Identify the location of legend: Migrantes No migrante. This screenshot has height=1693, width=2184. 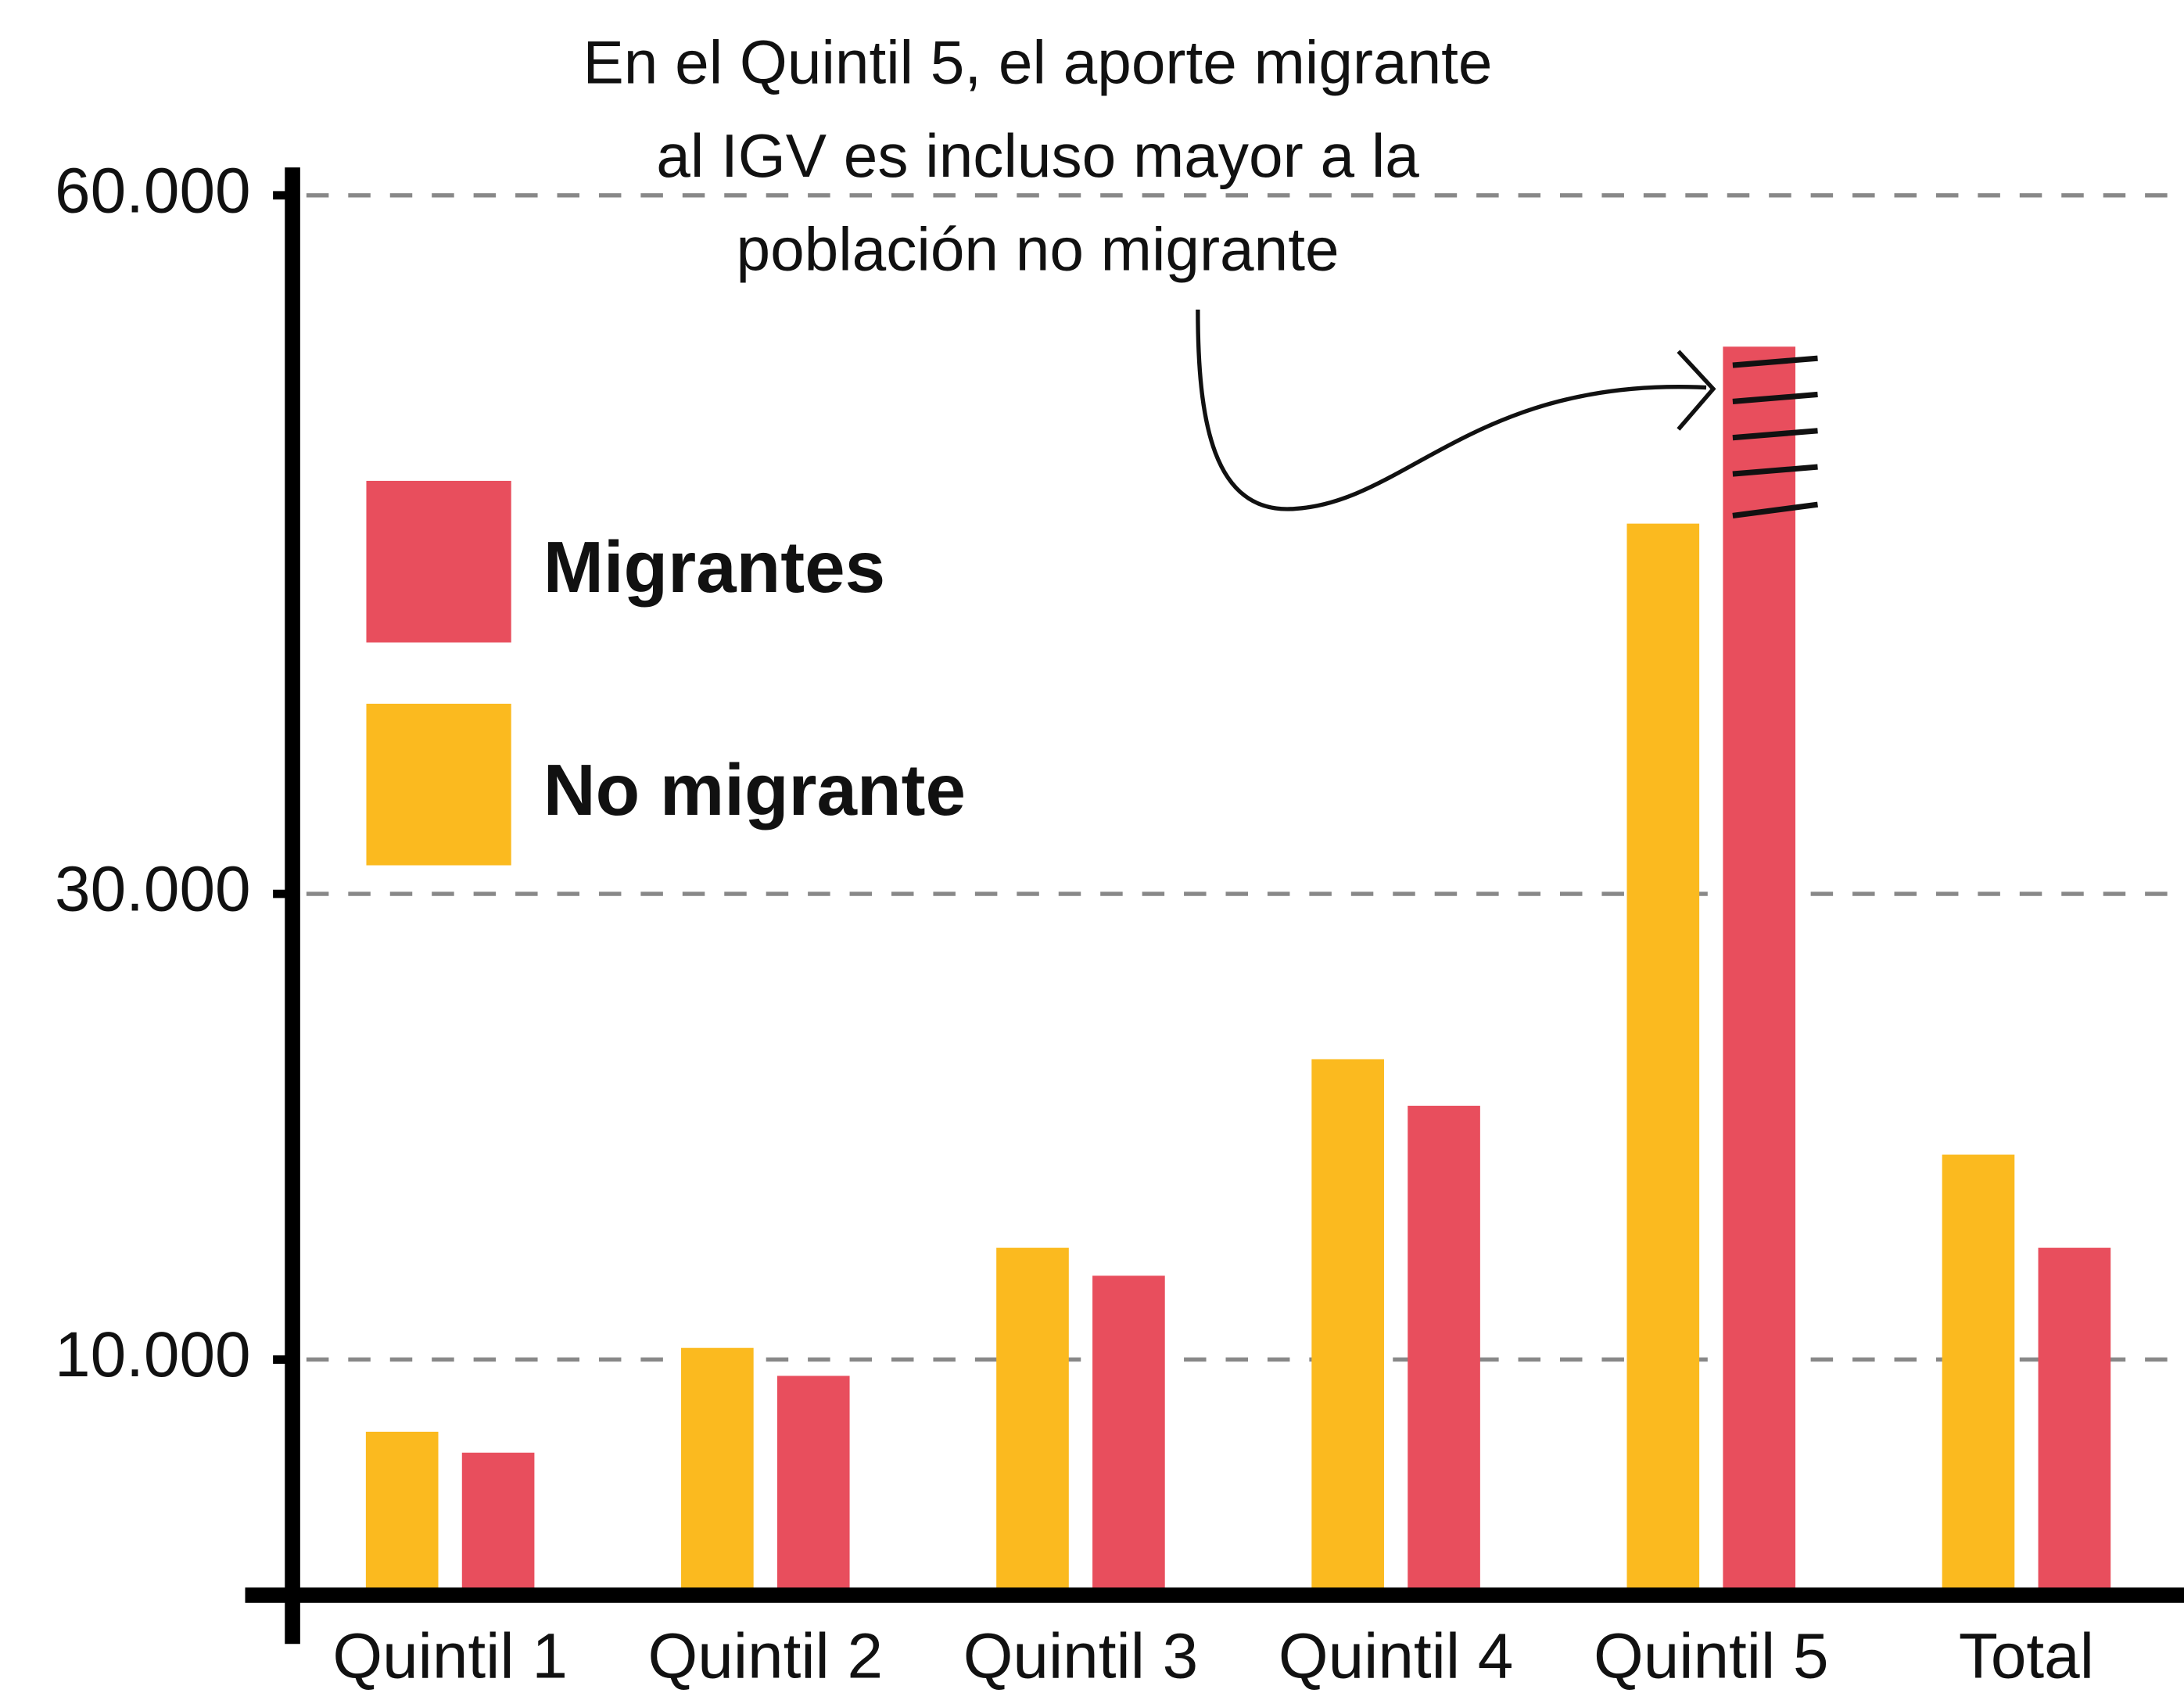
(666, 673).